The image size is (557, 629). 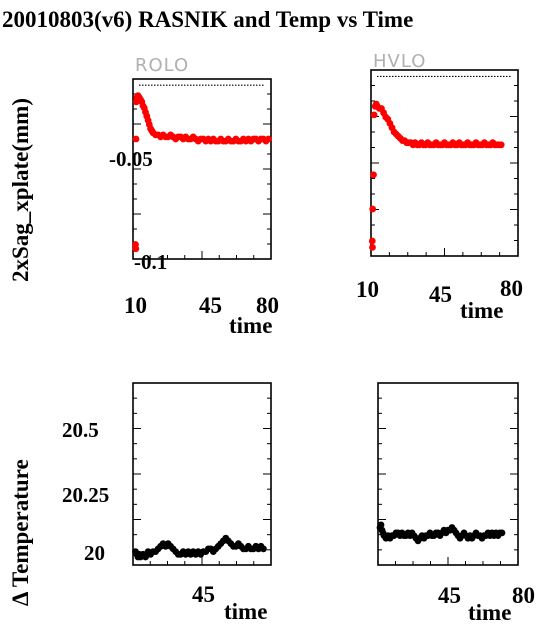 I want to click on y-tick-label: 20.5, so click(x=80, y=430).